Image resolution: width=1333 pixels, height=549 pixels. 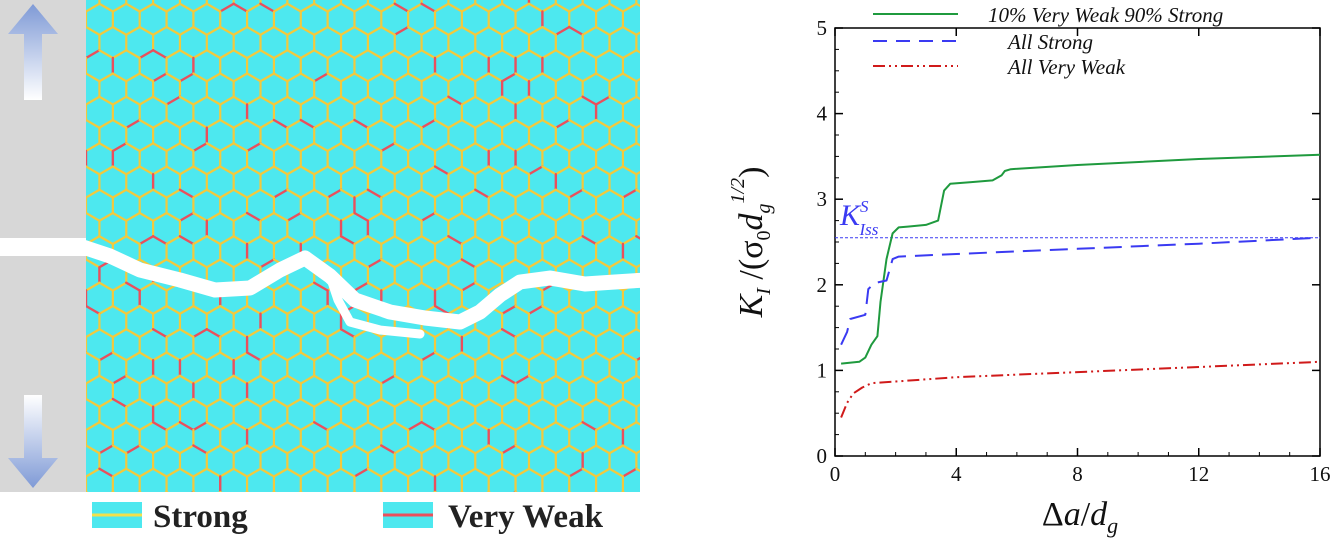 I want to click on reference-label: KS Iss, so click(x=859, y=218).